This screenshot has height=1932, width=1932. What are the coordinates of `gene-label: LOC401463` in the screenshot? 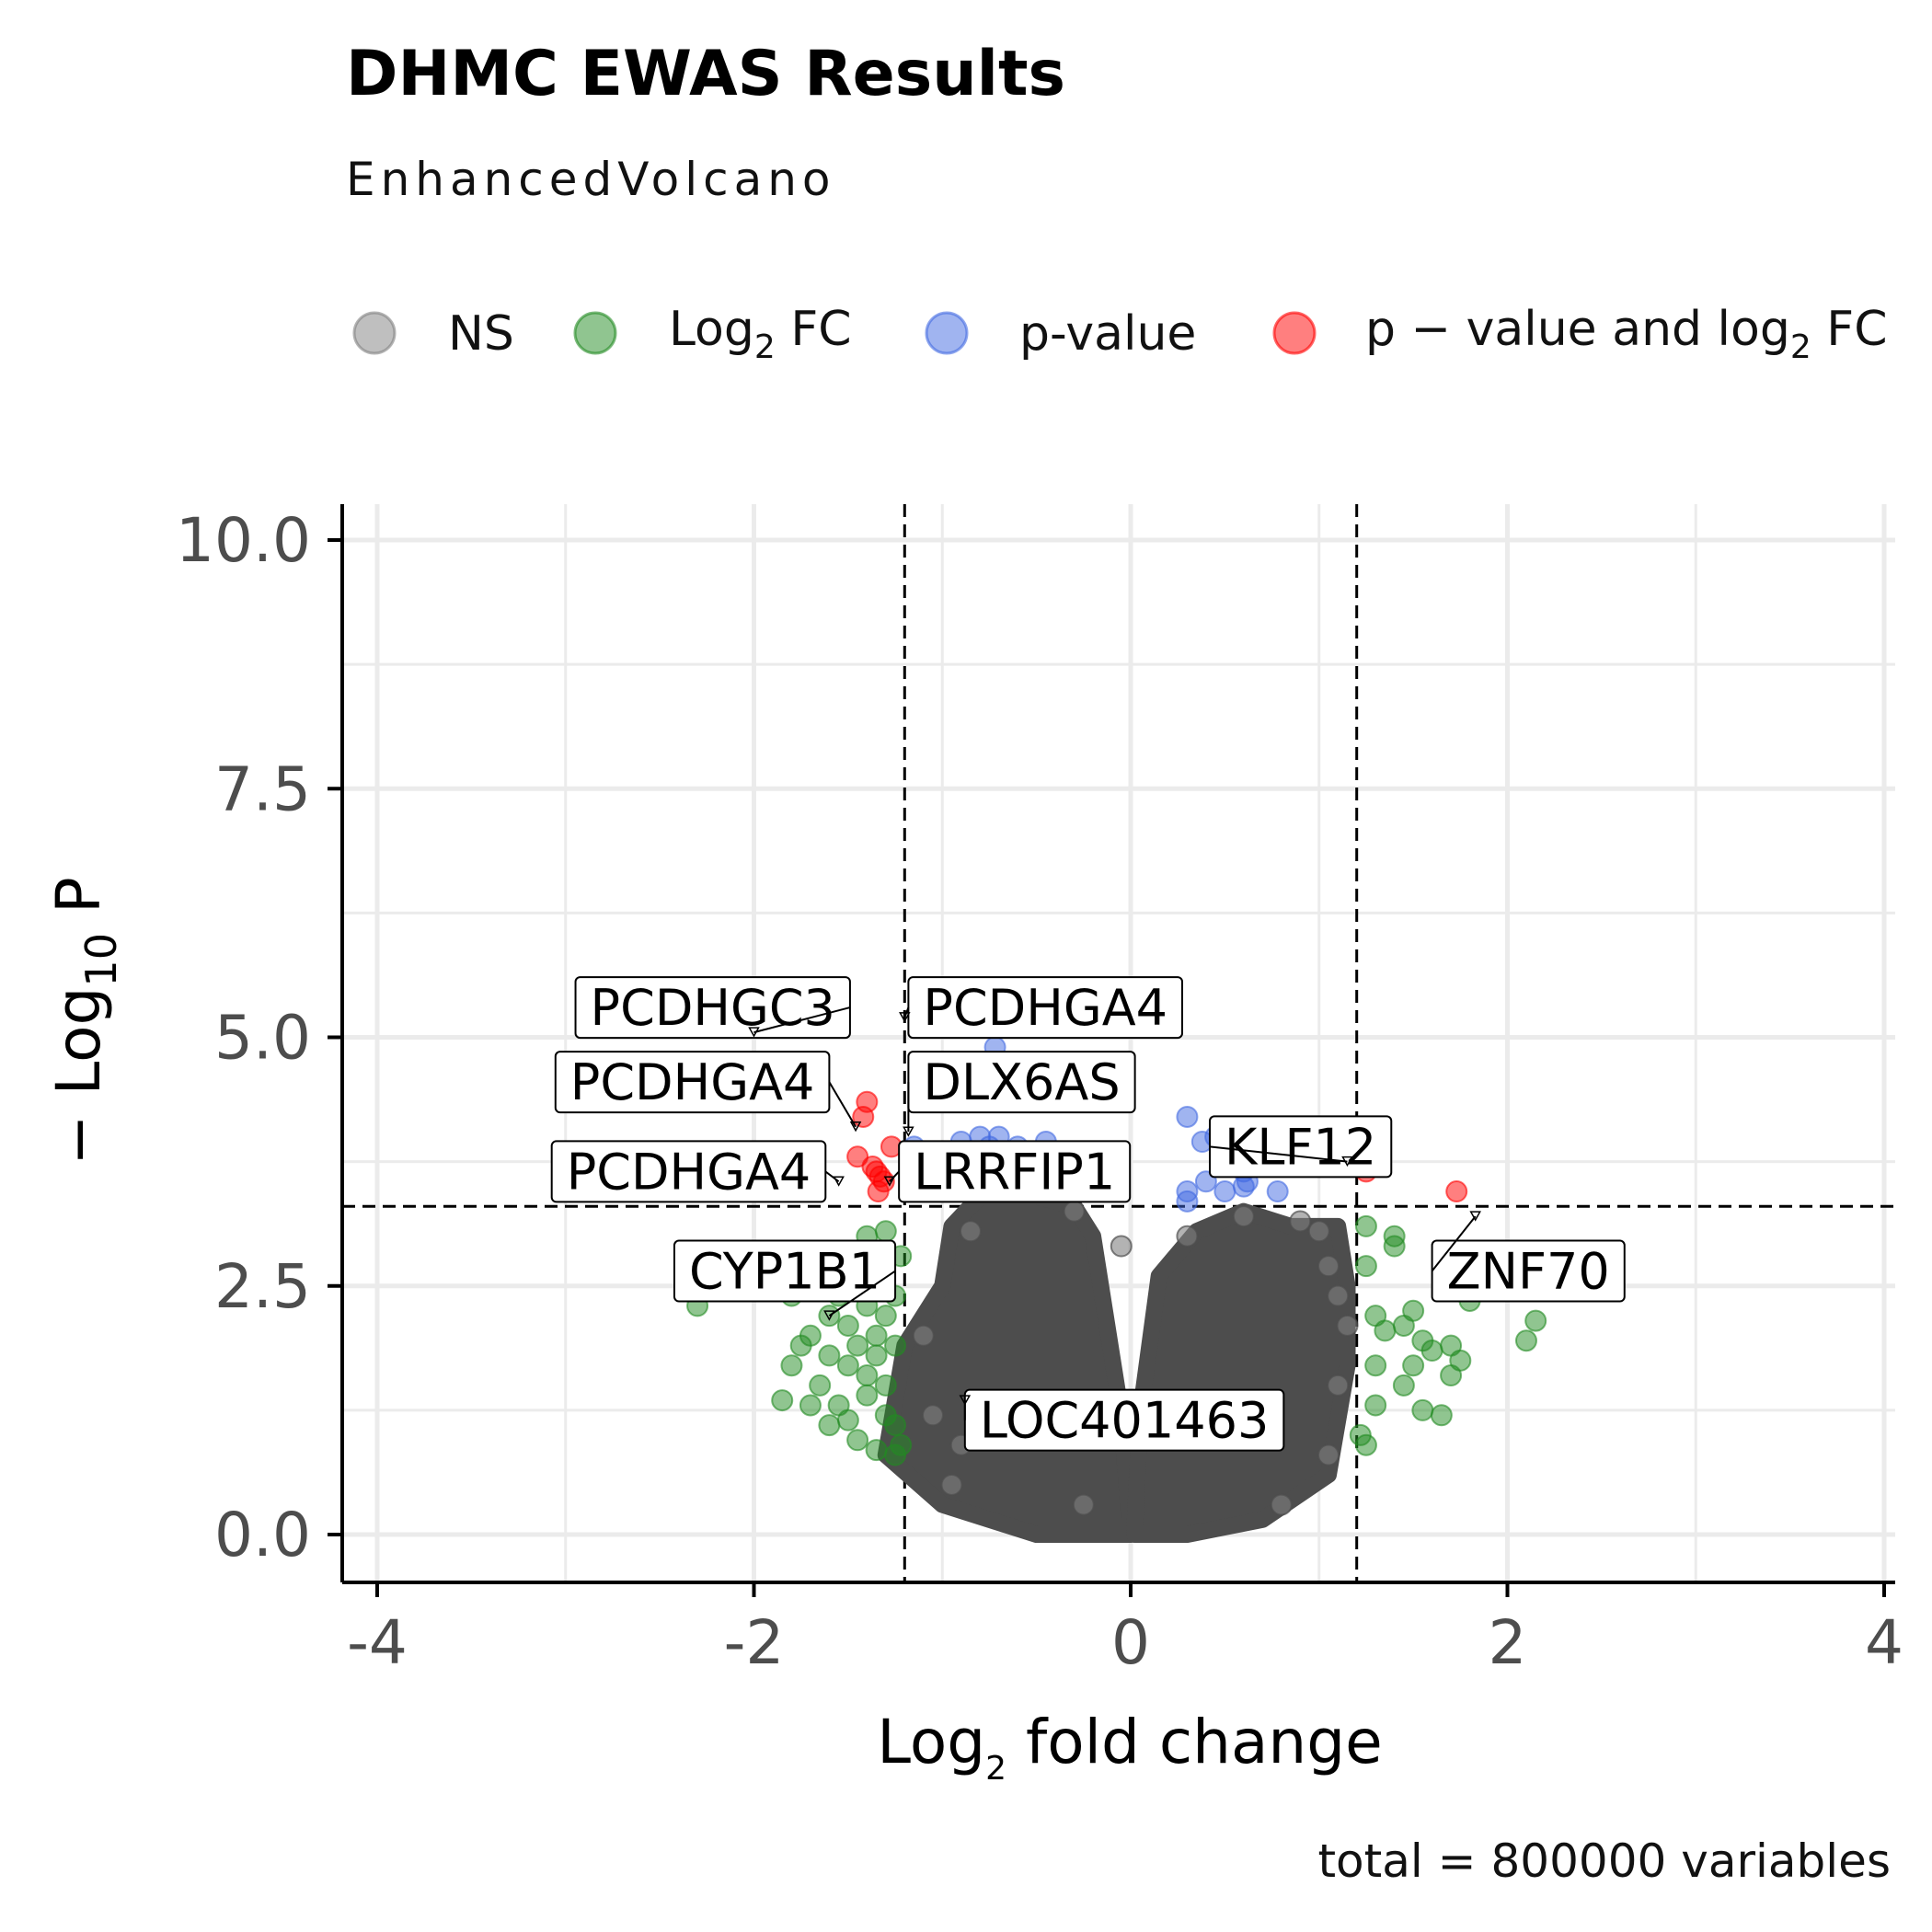 It's located at (1122, 1420).